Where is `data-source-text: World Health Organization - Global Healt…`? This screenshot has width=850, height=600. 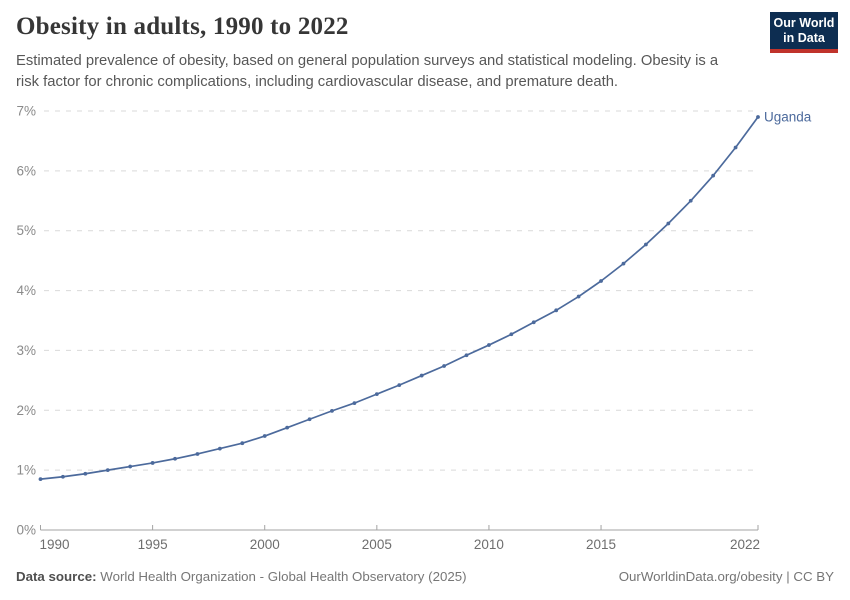 data-source-text: World Health Organization - Global Healt… is located at coordinates (281, 576).